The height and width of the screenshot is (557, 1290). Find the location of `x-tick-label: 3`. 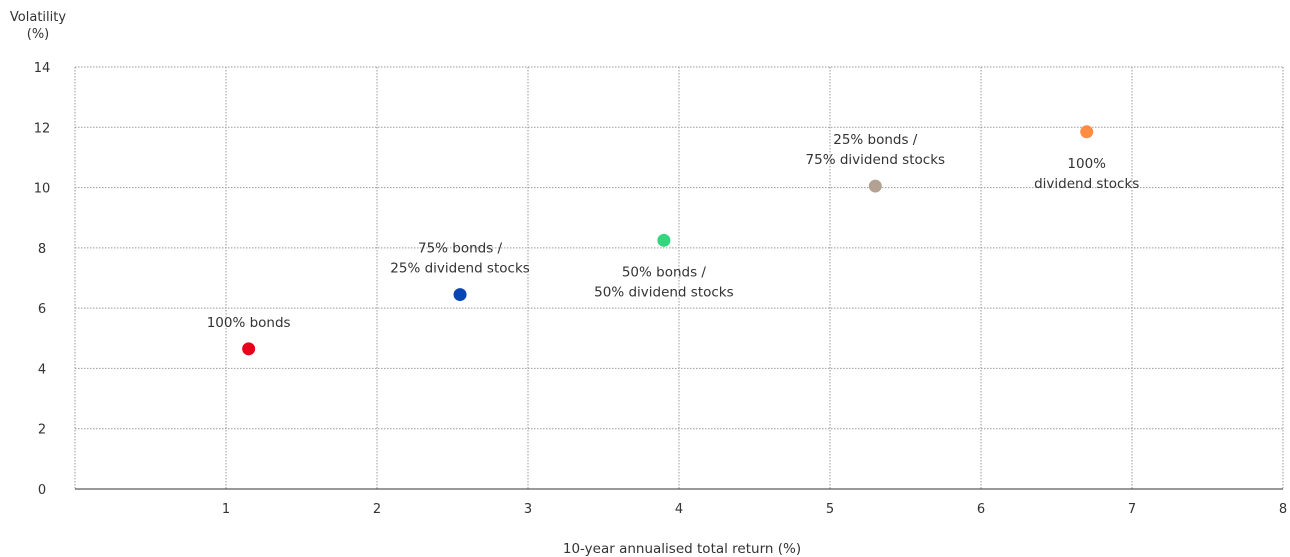

x-tick-label: 3 is located at coordinates (528, 509).